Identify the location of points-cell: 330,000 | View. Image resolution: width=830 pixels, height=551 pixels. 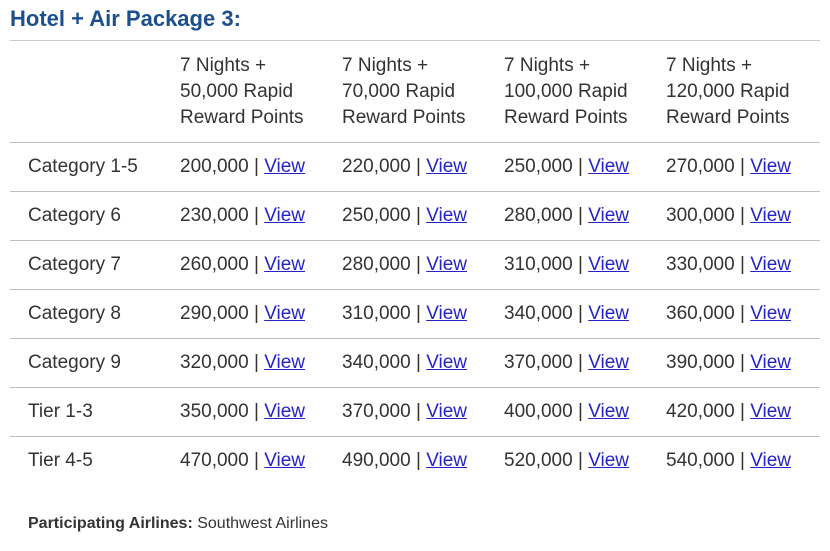
(739, 265).